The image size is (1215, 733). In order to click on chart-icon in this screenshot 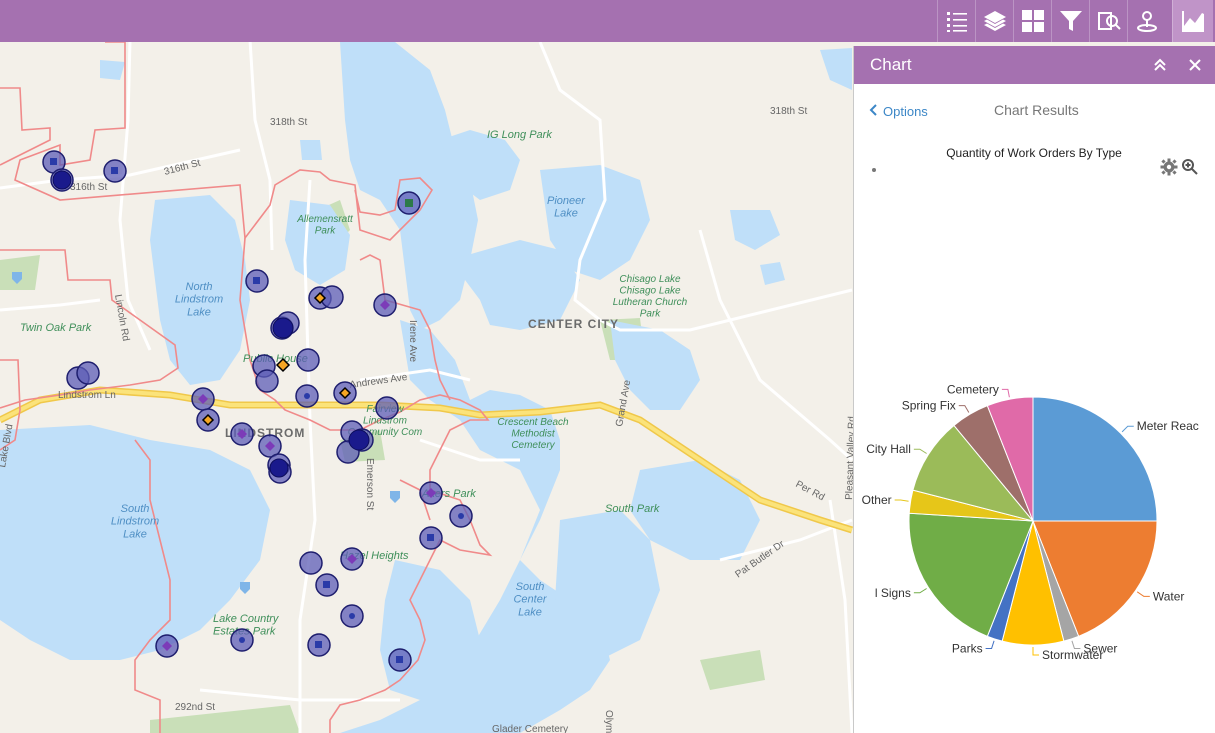, I will do `click(1192, 21)`.